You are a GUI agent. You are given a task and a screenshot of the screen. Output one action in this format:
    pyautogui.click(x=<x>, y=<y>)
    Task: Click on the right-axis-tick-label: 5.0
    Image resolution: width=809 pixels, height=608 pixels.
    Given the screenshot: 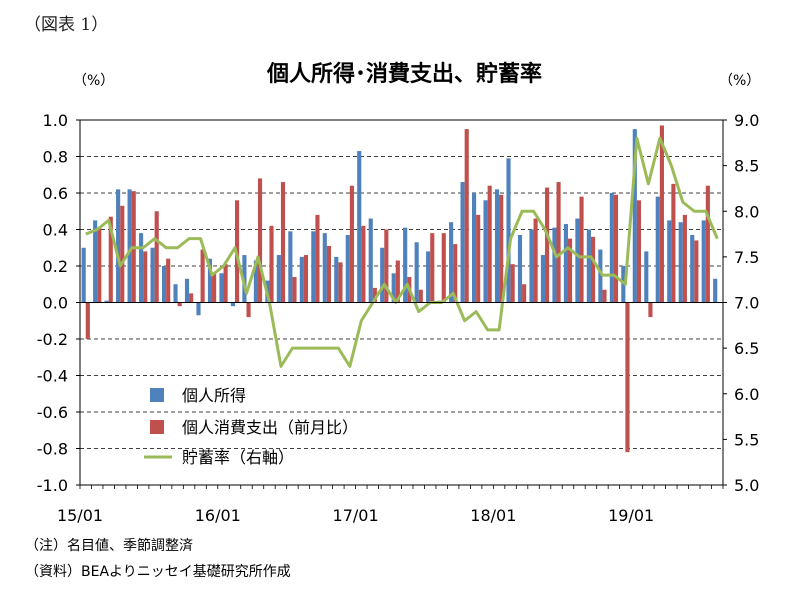 What is the action you would take?
    pyautogui.click(x=746, y=485)
    